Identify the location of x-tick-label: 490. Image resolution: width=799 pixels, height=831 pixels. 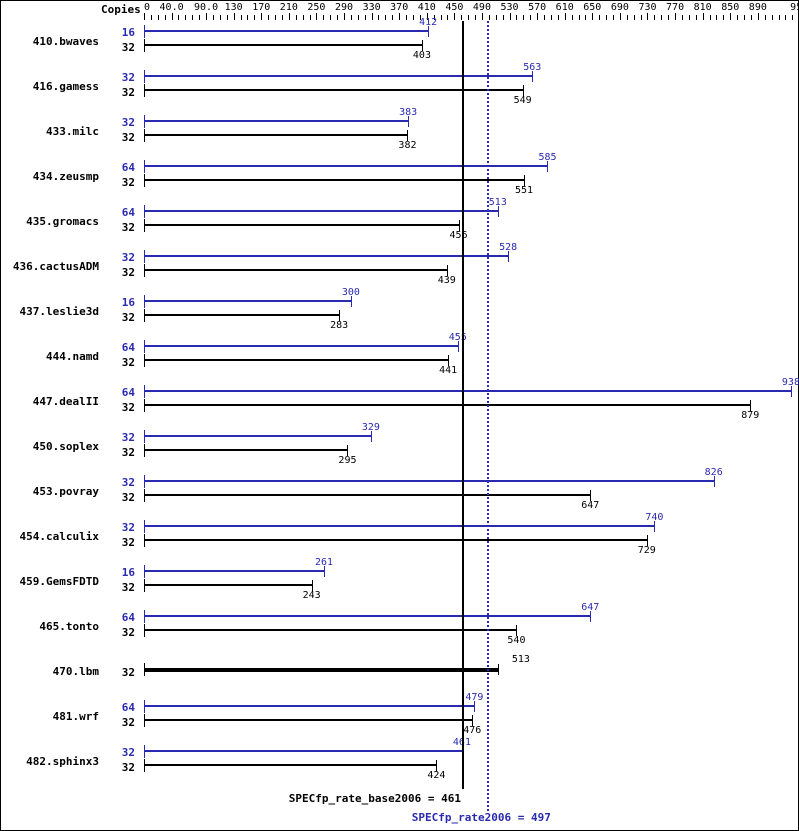
(481, 7).